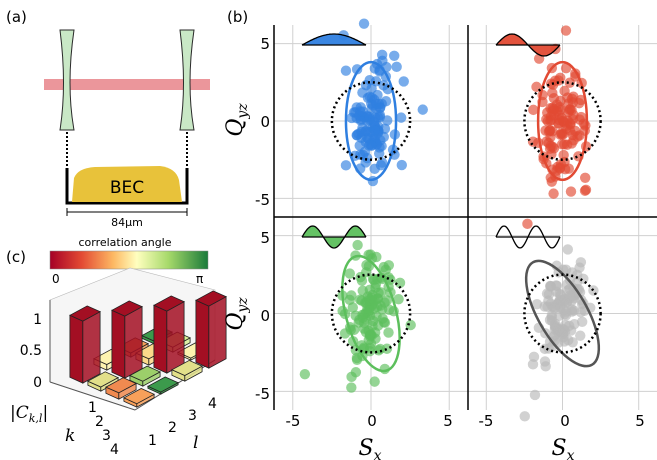 This screenshot has width=657, height=460. I want to click on l-axis-label: l, so click(195, 443).